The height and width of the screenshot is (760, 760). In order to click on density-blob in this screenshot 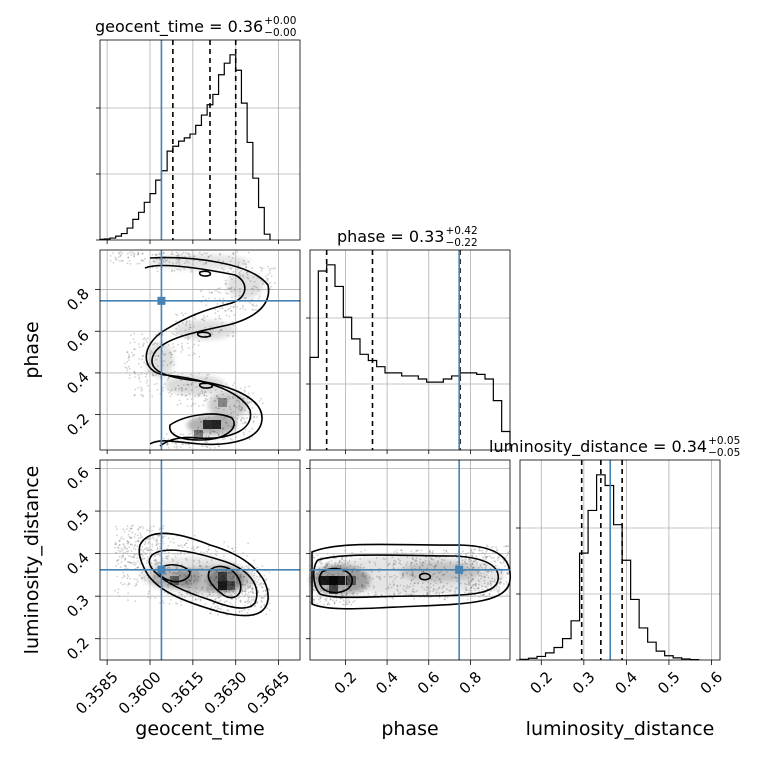, I will do `click(195, 385)`.